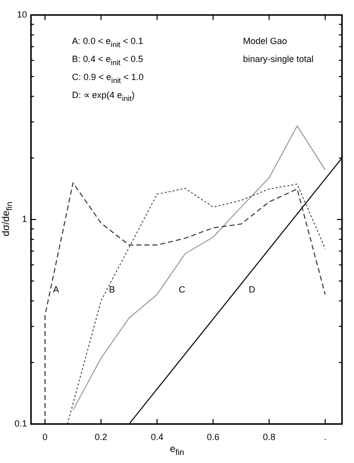  Describe the element at coordinates (24, 219) in the screenshot. I see `y-tick-label: 1` at that location.